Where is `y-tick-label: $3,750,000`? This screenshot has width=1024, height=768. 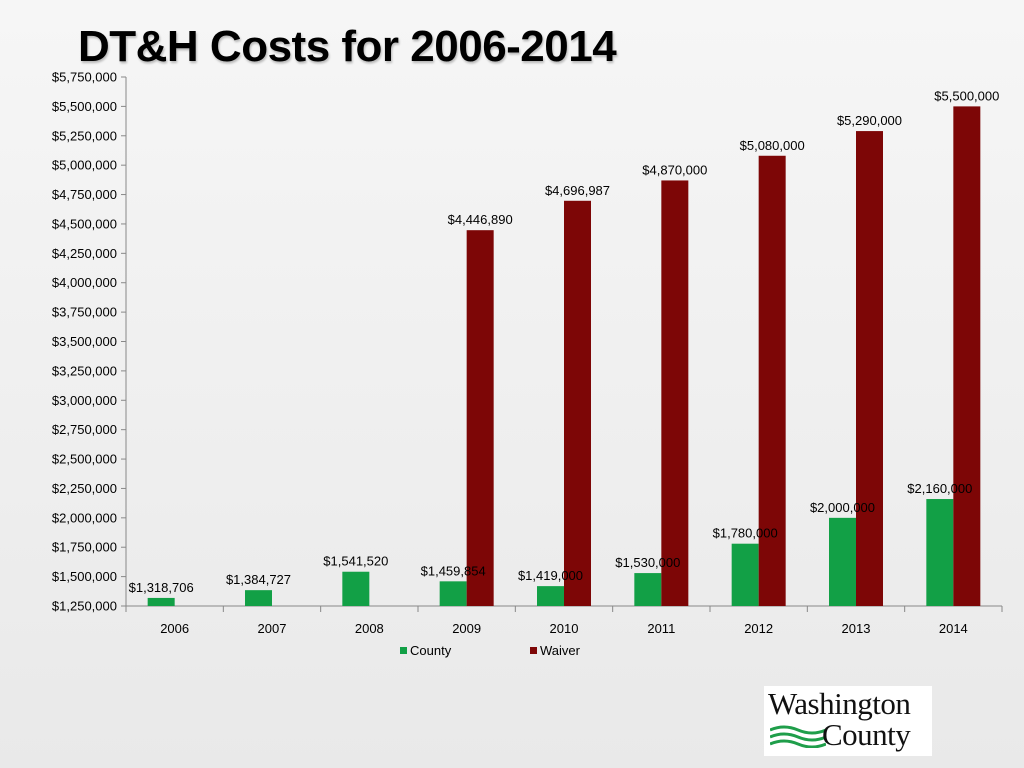
y-tick-label: $3,750,000 is located at coordinates (84, 312).